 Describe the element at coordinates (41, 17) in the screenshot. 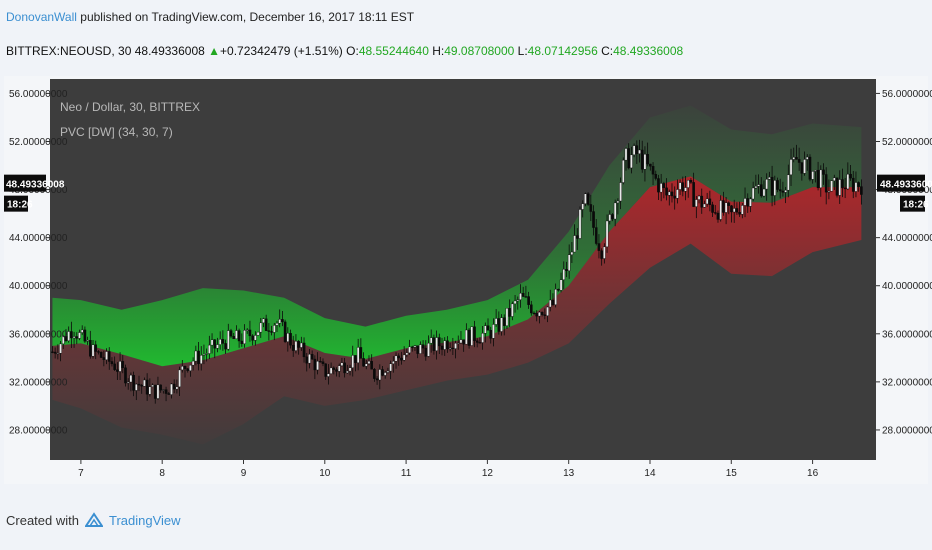

I see `author-link: DonovanWall` at that location.